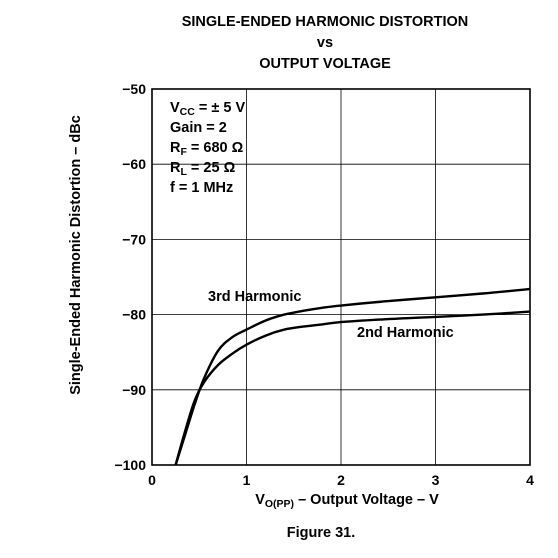  What do you see at coordinates (255, 297) in the screenshot?
I see `series-label-3rd-harmonic: 3rd Harmonic` at bounding box center [255, 297].